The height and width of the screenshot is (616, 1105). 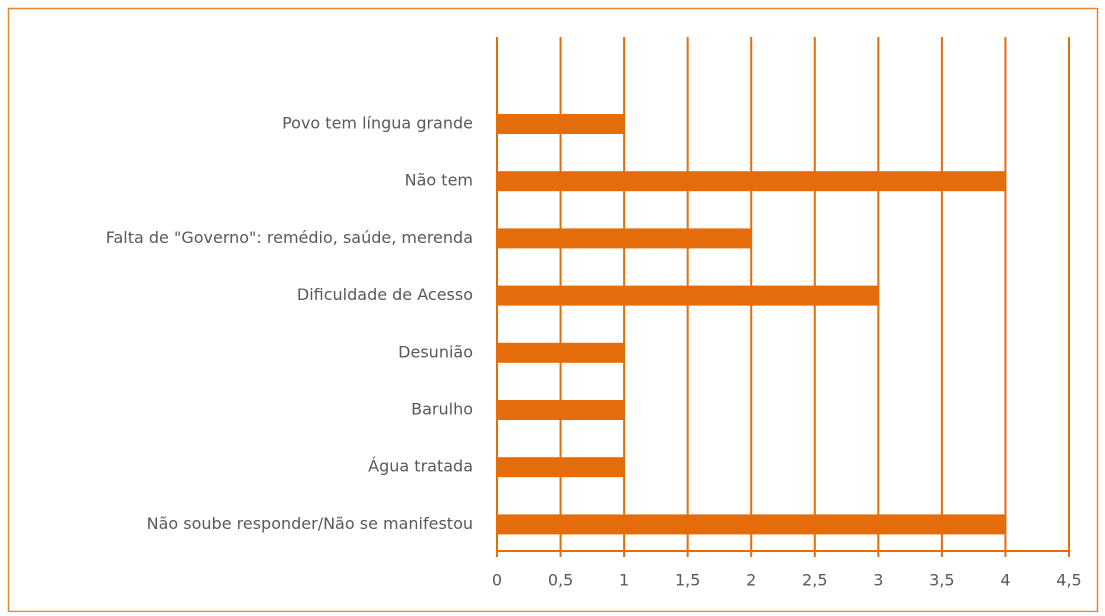 I want to click on x-tick-label: 4,5, so click(x=1068, y=580).